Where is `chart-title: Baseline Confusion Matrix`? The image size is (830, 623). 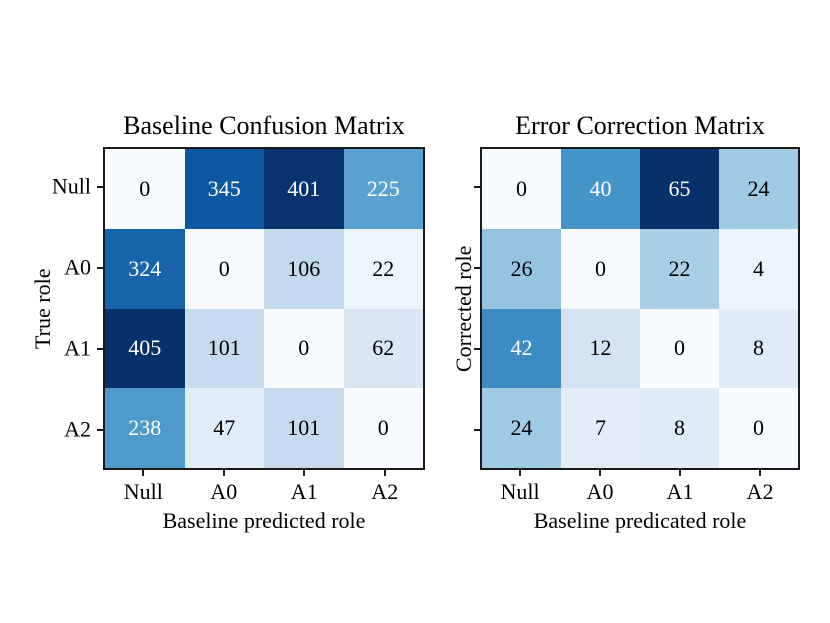 chart-title: Baseline Confusion Matrix is located at coordinates (264, 125).